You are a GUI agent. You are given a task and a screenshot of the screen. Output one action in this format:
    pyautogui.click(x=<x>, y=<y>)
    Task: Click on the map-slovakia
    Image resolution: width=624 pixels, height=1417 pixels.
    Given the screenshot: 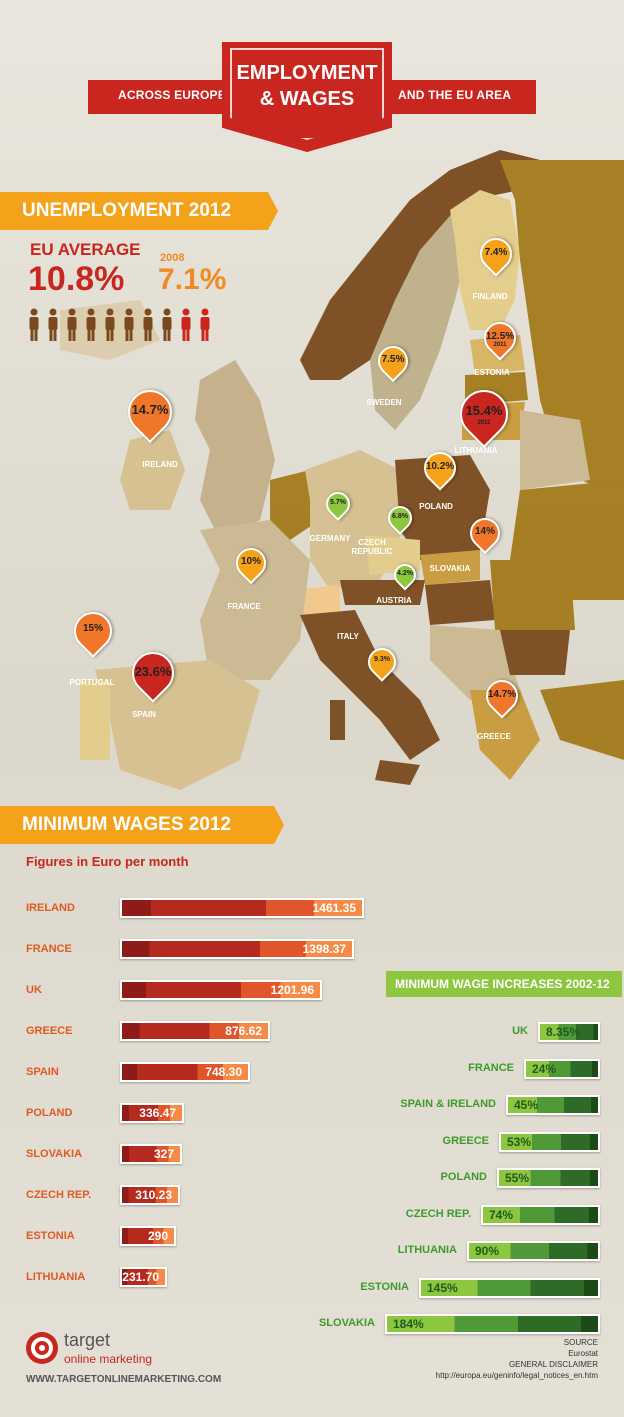 What is the action you would take?
    pyautogui.click(x=450, y=567)
    